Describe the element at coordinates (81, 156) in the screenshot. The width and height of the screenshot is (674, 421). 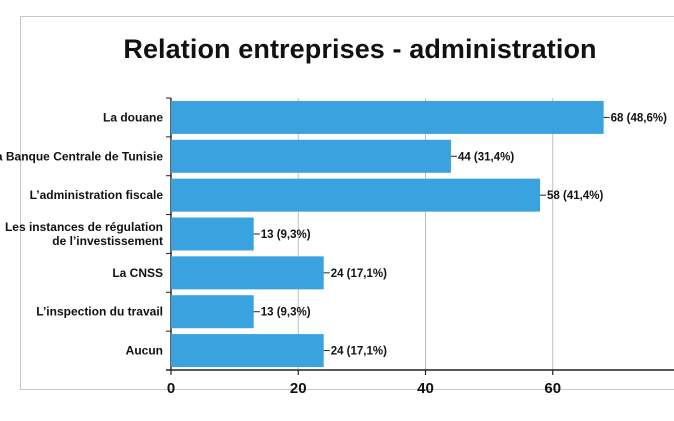
I see `category-label: La Banque Centrale de Tunisie` at that location.